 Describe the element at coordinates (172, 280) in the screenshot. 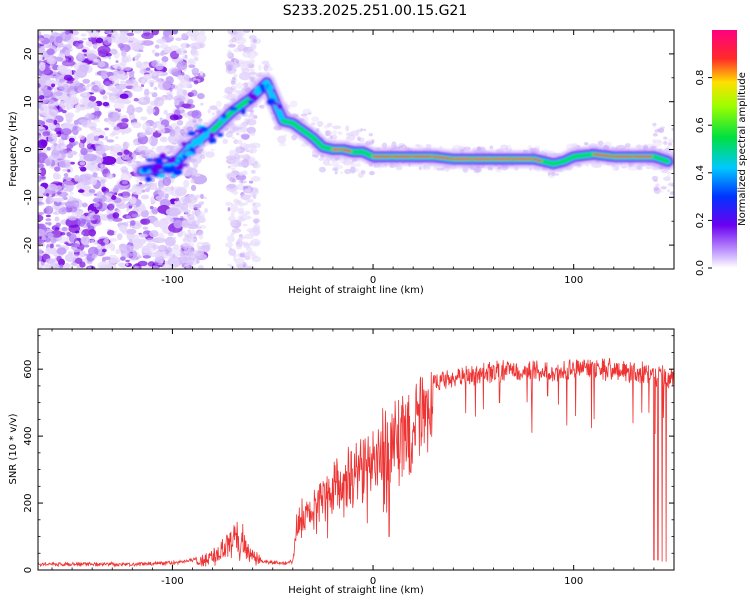

I see `x-tick-label: -100` at that location.